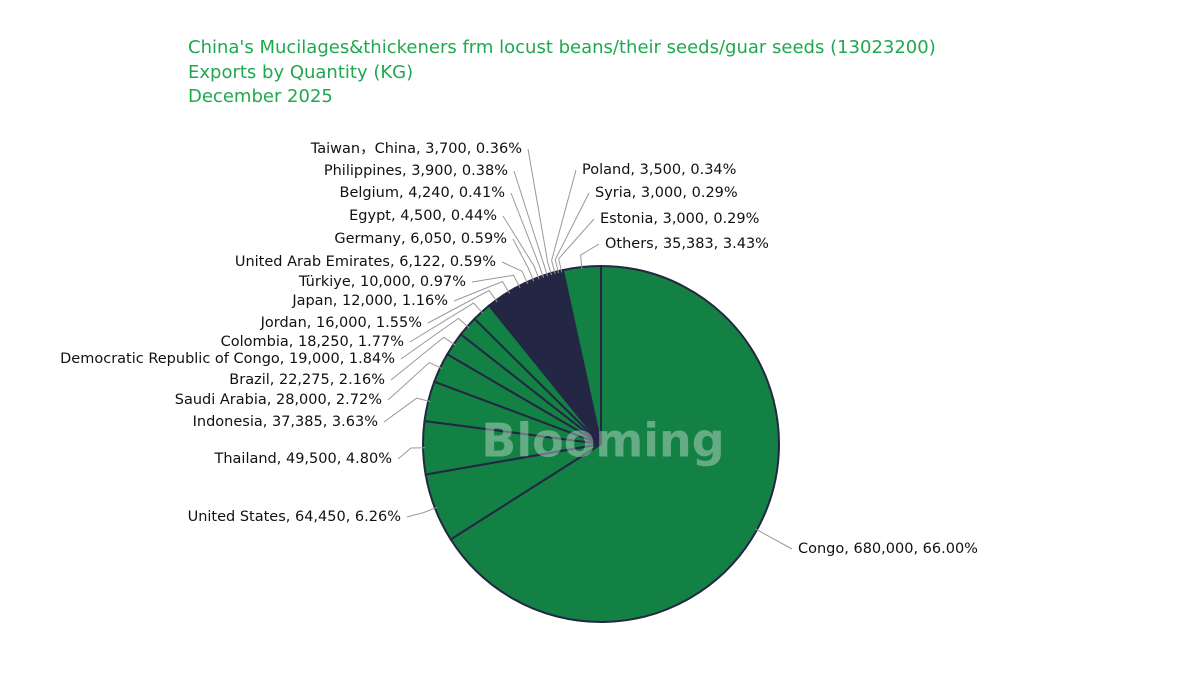  I want to click on data-label: Egypt, 4,500, 0.44%, so click(423, 216).